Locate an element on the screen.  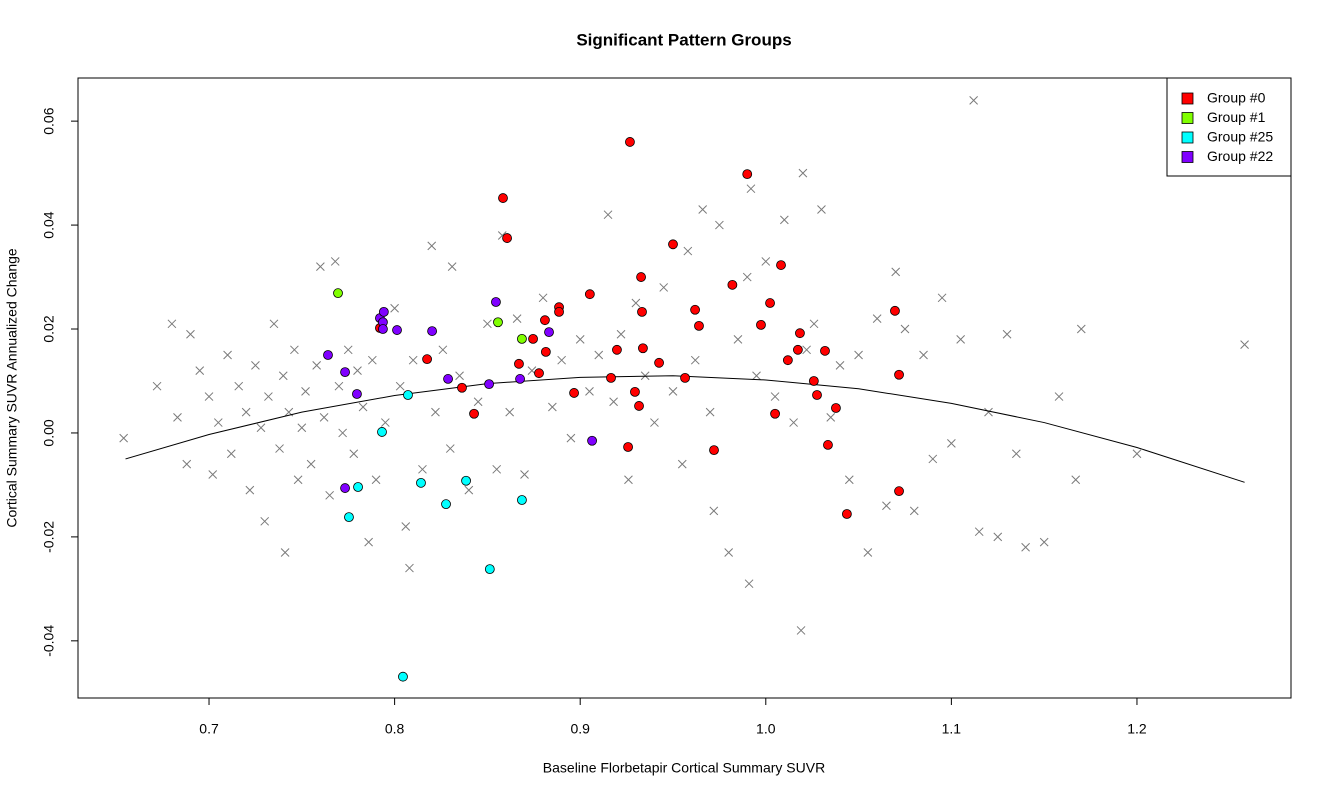
y-tick-label: 0.06 is located at coordinates (49, 120).